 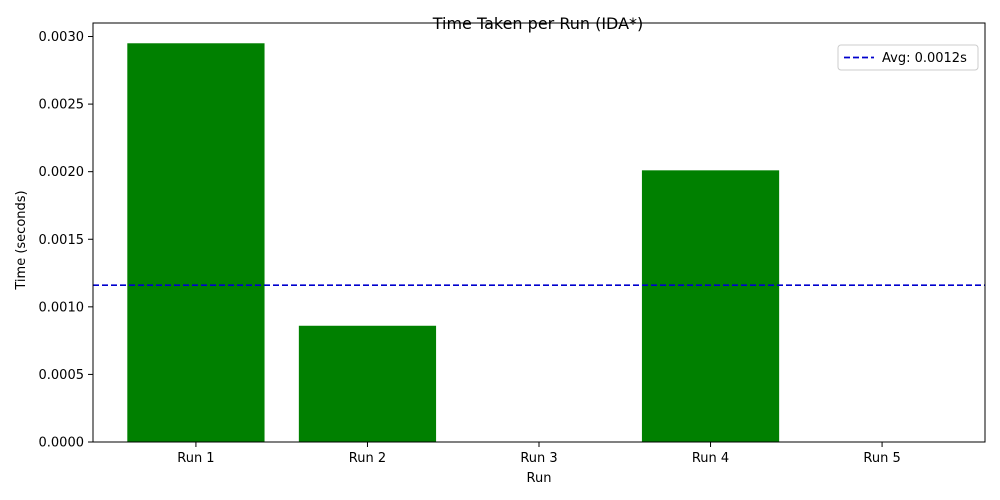 What do you see at coordinates (62, 443) in the screenshot?
I see `y-tick-label: 0.0000` at bounding box center [62, 443].